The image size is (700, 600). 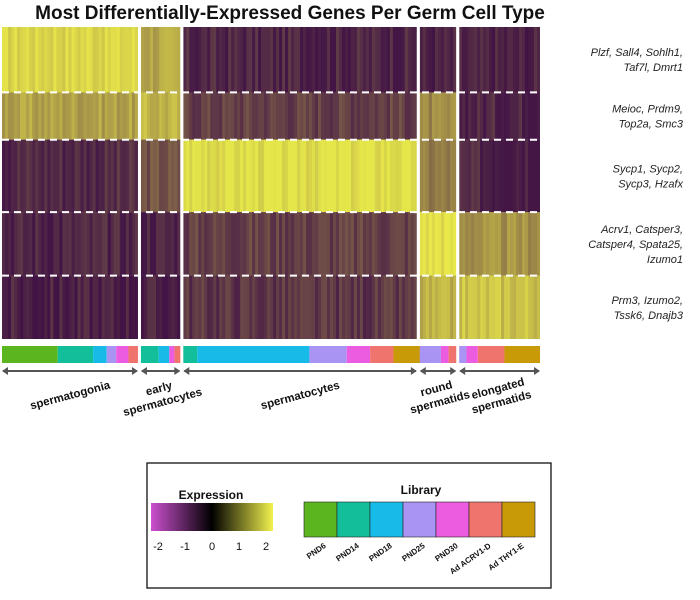 I want to click on cell-type-bracket, so click(x=499, y=371).